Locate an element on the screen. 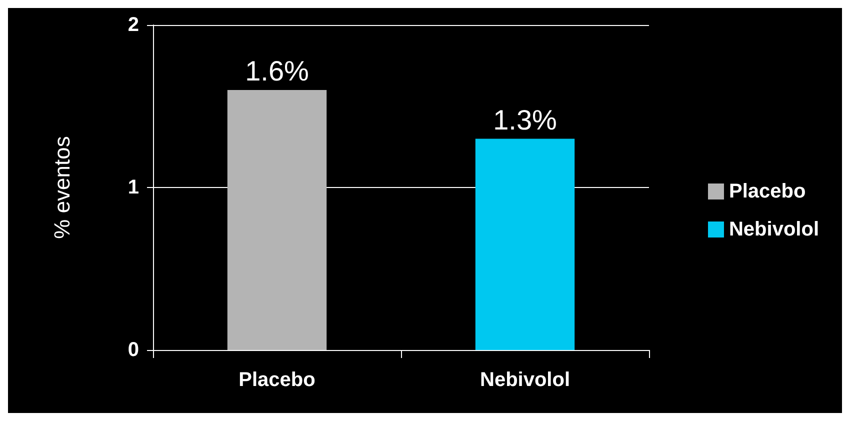 This screenshot has width=850, height=421. legend-label: Placebo is located at coordinates (767, 191).